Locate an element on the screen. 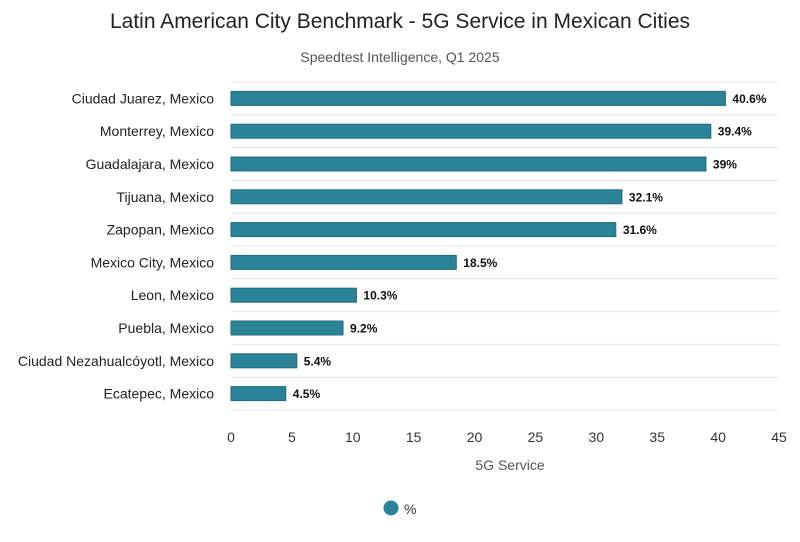 The image size is (800, 542). data-label: 4.5% is located at coordinates (307, 394).